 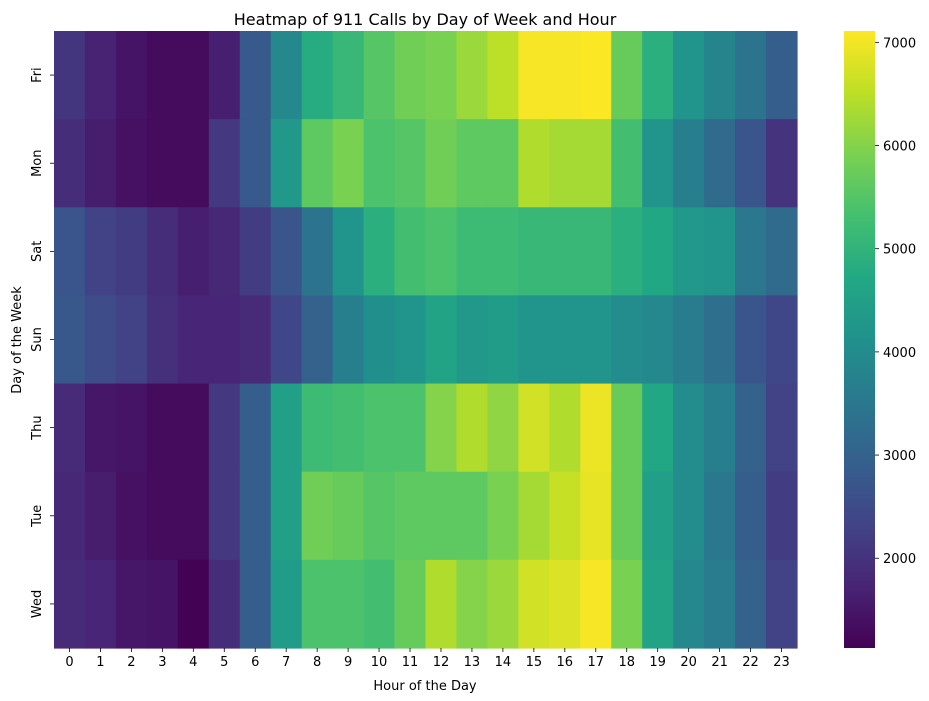 What do you see at coordinates (255, 662) in the screenshot?
I see `x-tick-label: 6` at bounding box center [255, 662].